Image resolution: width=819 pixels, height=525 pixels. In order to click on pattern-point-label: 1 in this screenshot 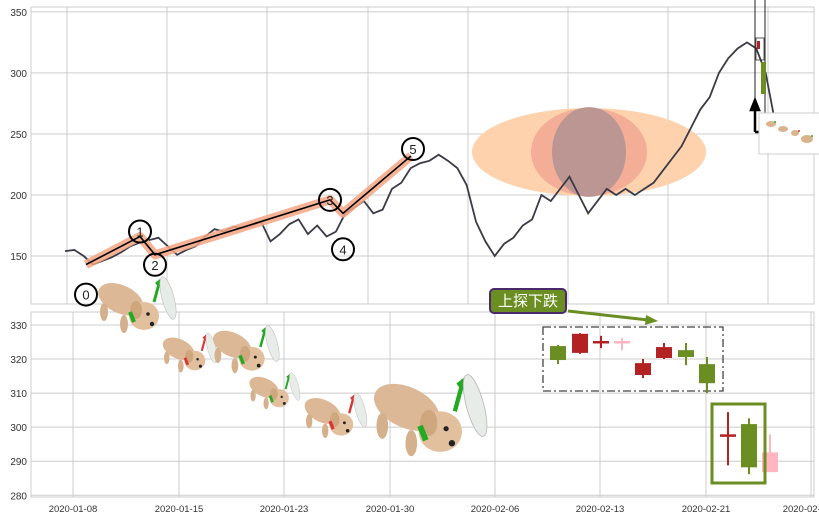, I will do `click(139, 231)`.